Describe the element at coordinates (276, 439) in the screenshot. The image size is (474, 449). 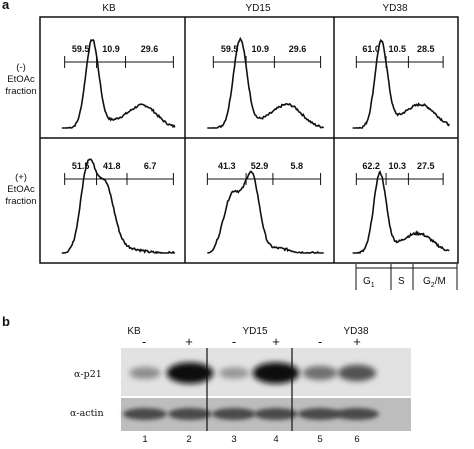
I see `lane-number: 4` at that location.